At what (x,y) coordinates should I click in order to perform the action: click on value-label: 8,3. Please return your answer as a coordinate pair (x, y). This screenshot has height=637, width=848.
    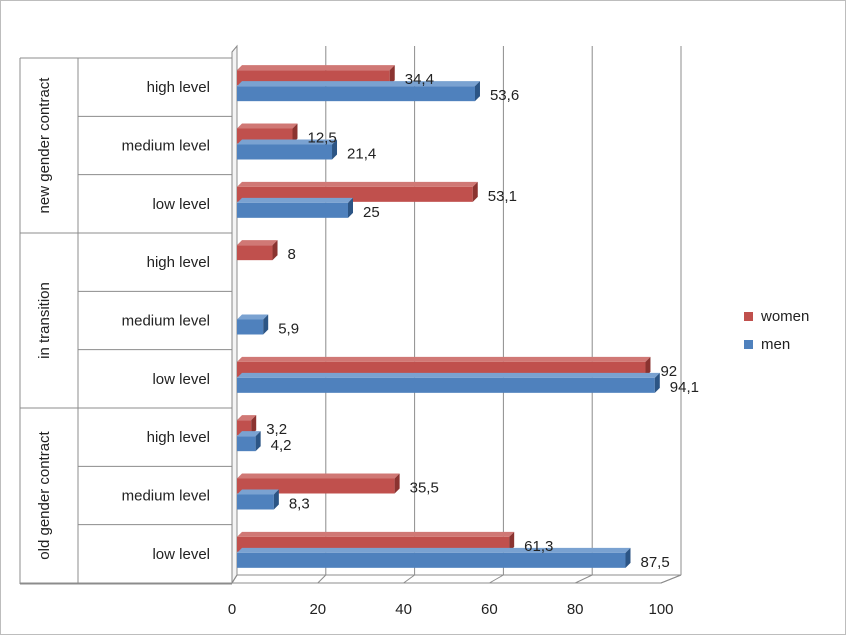
    Looking at the image, I should click on (299, 504).